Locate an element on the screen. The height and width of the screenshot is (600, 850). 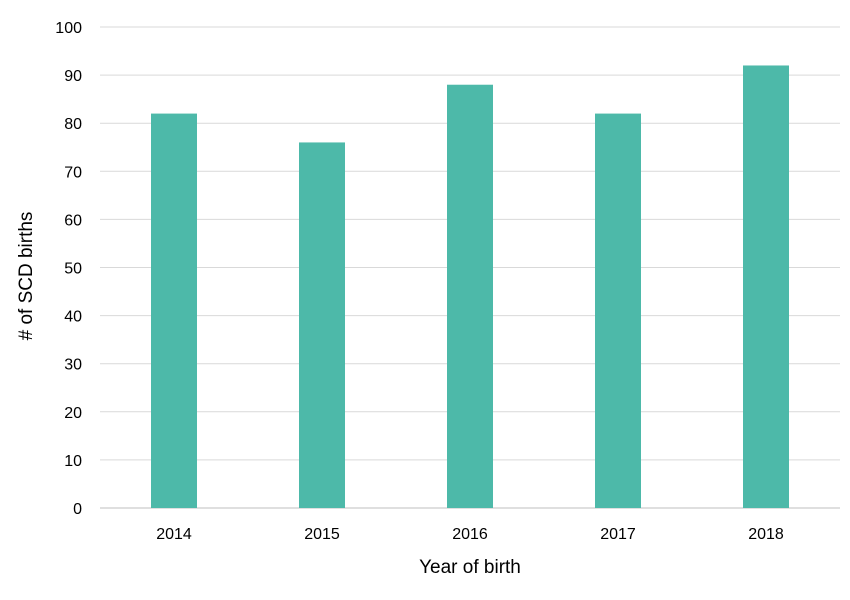
y-tick-label: 10 is located at coordinates (73, 461).